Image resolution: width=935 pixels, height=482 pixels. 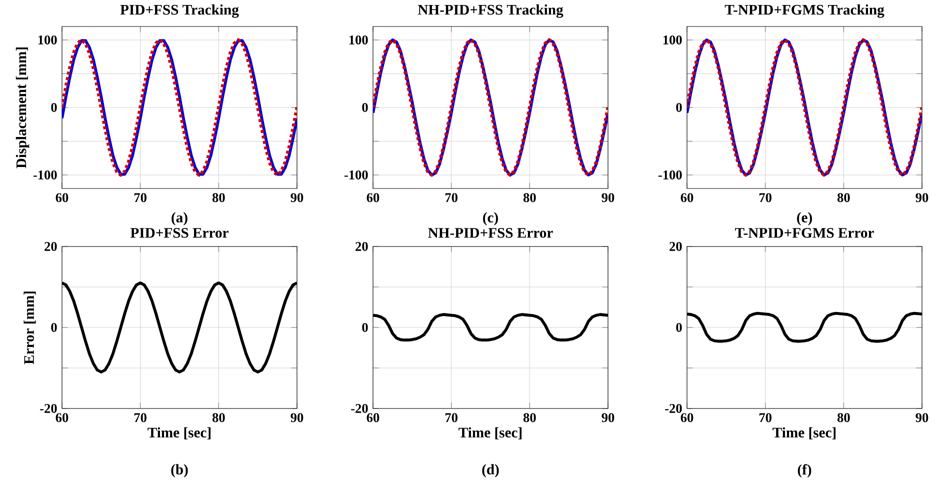 What do you see at coordinates (179, 11) in the screenshot?
I see `chart-title: PID+FSS Tracking` at bounding box center [179, 11].